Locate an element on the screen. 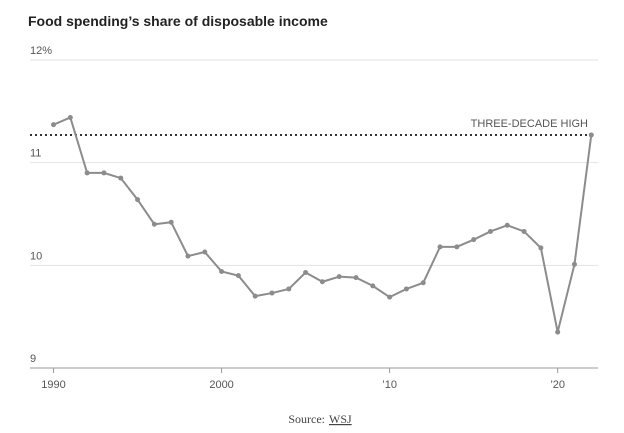 The height and width of the screenshot is (433, 624). y-tick-label: 12% is located at coordinates (41, 51).